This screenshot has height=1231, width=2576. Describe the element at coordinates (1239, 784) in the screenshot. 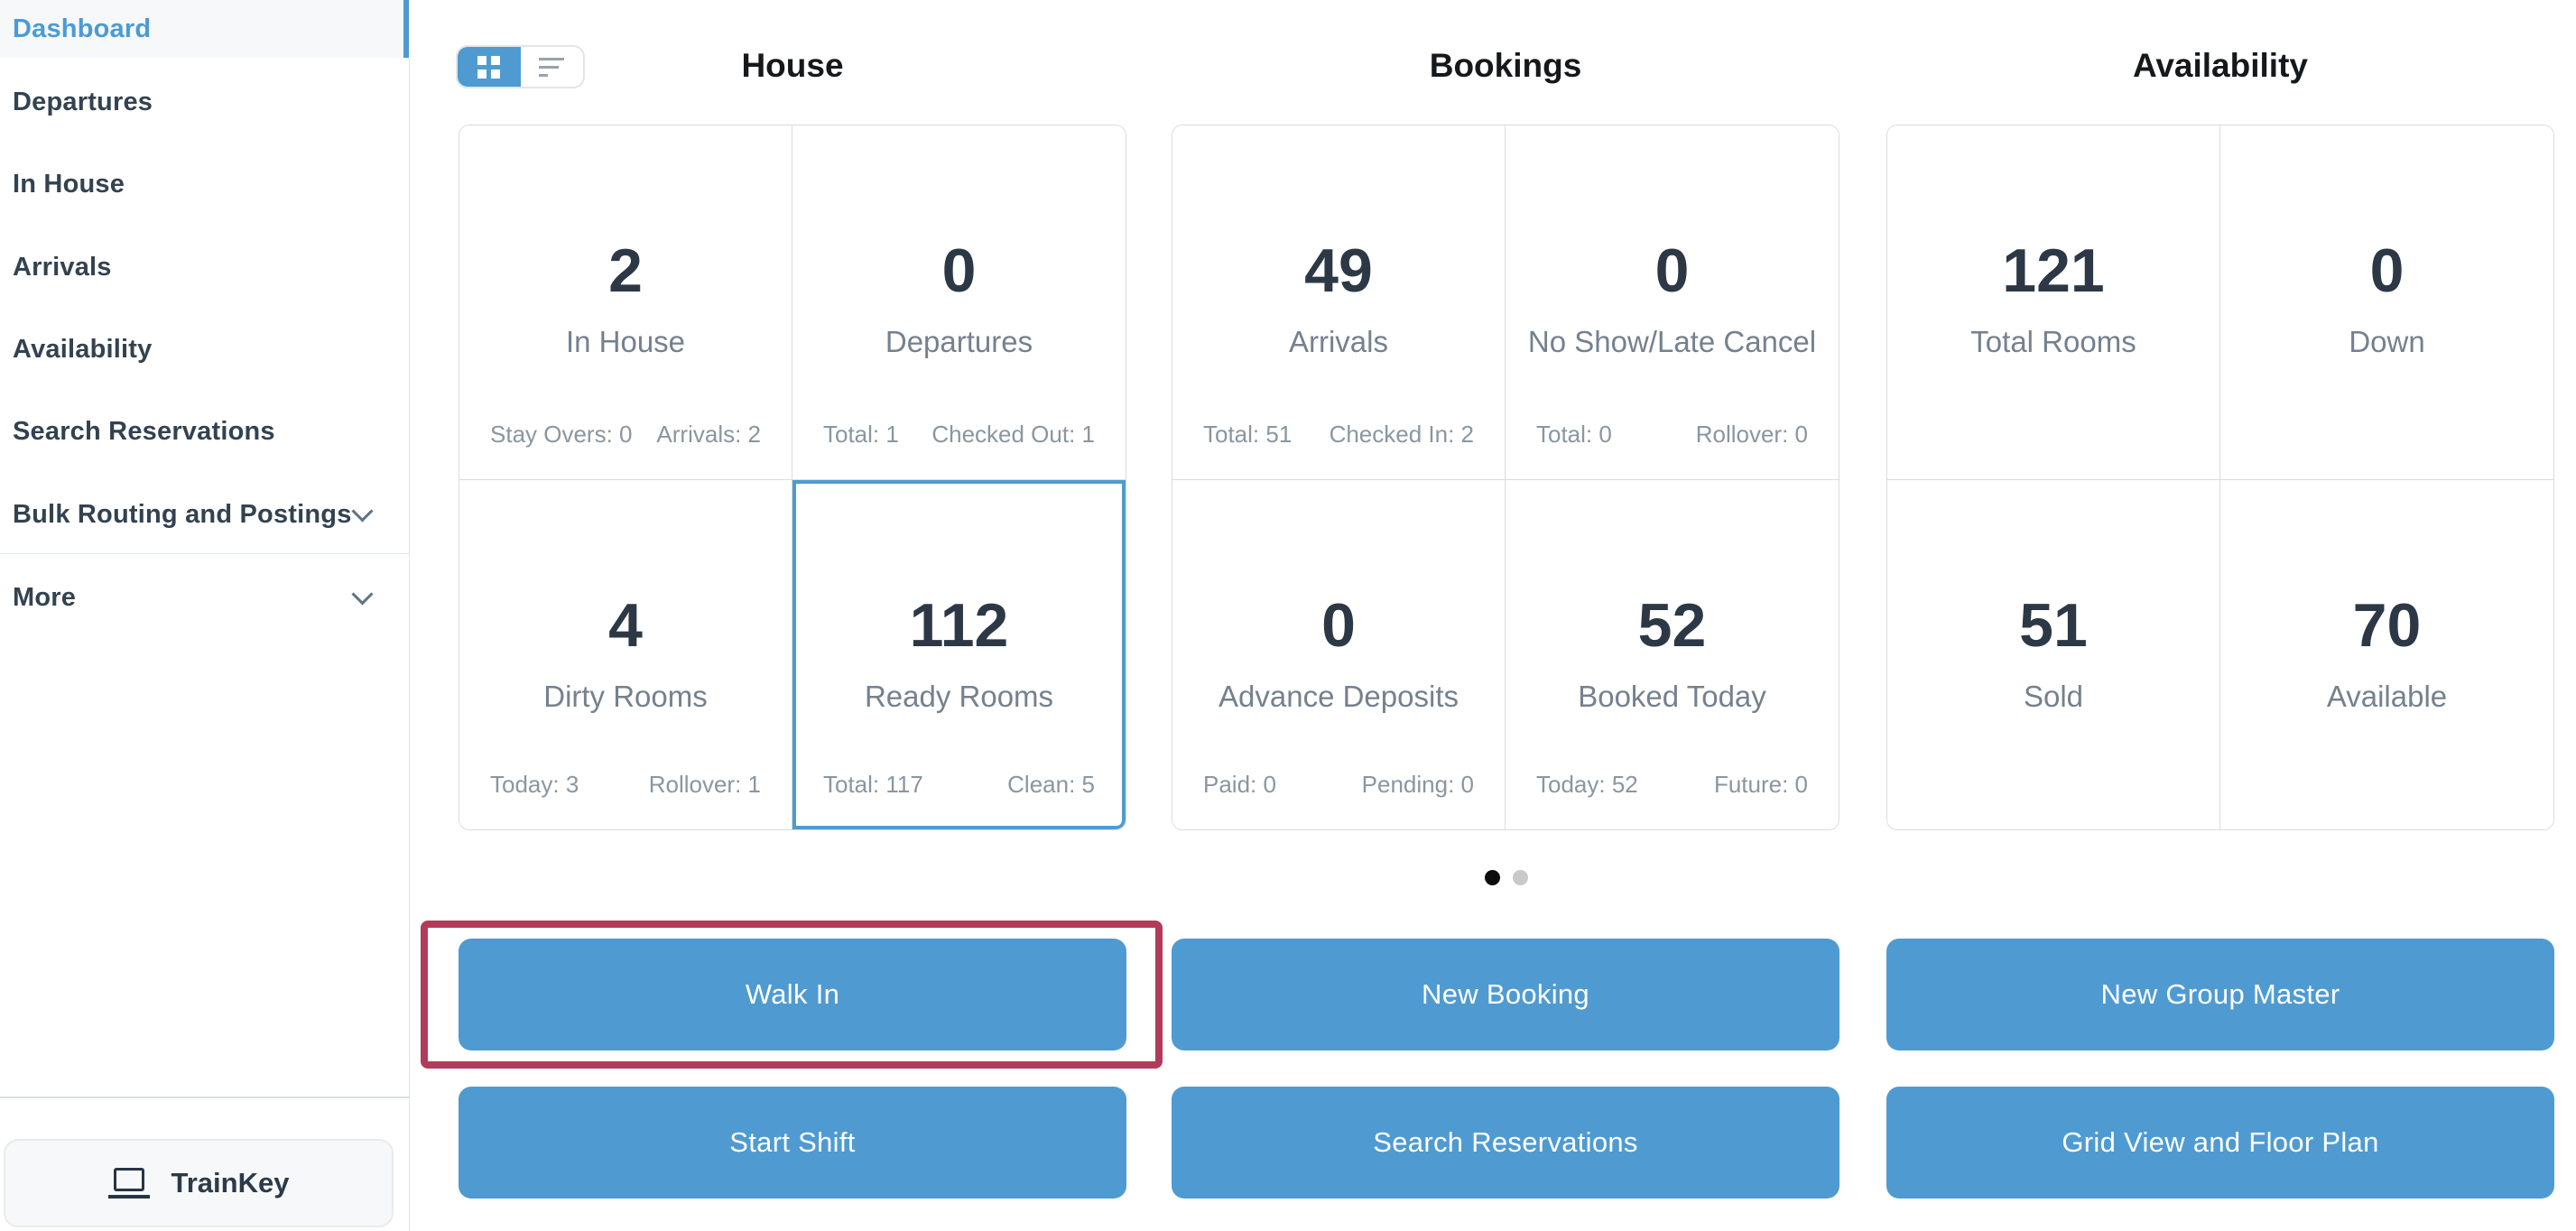

I see `card-footer-left: Paid: 0` at that location.